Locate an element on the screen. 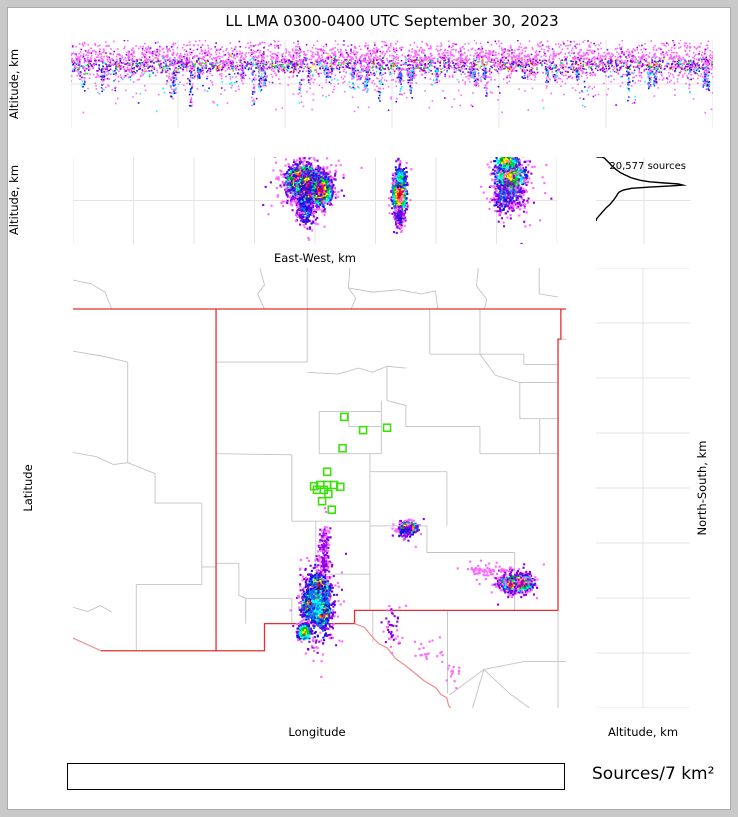 The height and width of the screenshot is (817, 738). page-title: LL LMA 0300-0400 UTC September 30, 2023 is located at coordinates (392, 21).